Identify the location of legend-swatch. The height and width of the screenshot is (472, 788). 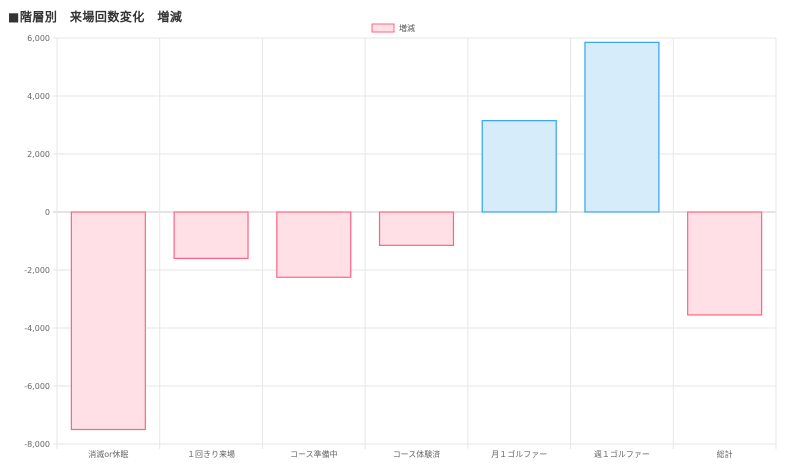
(383, 28).